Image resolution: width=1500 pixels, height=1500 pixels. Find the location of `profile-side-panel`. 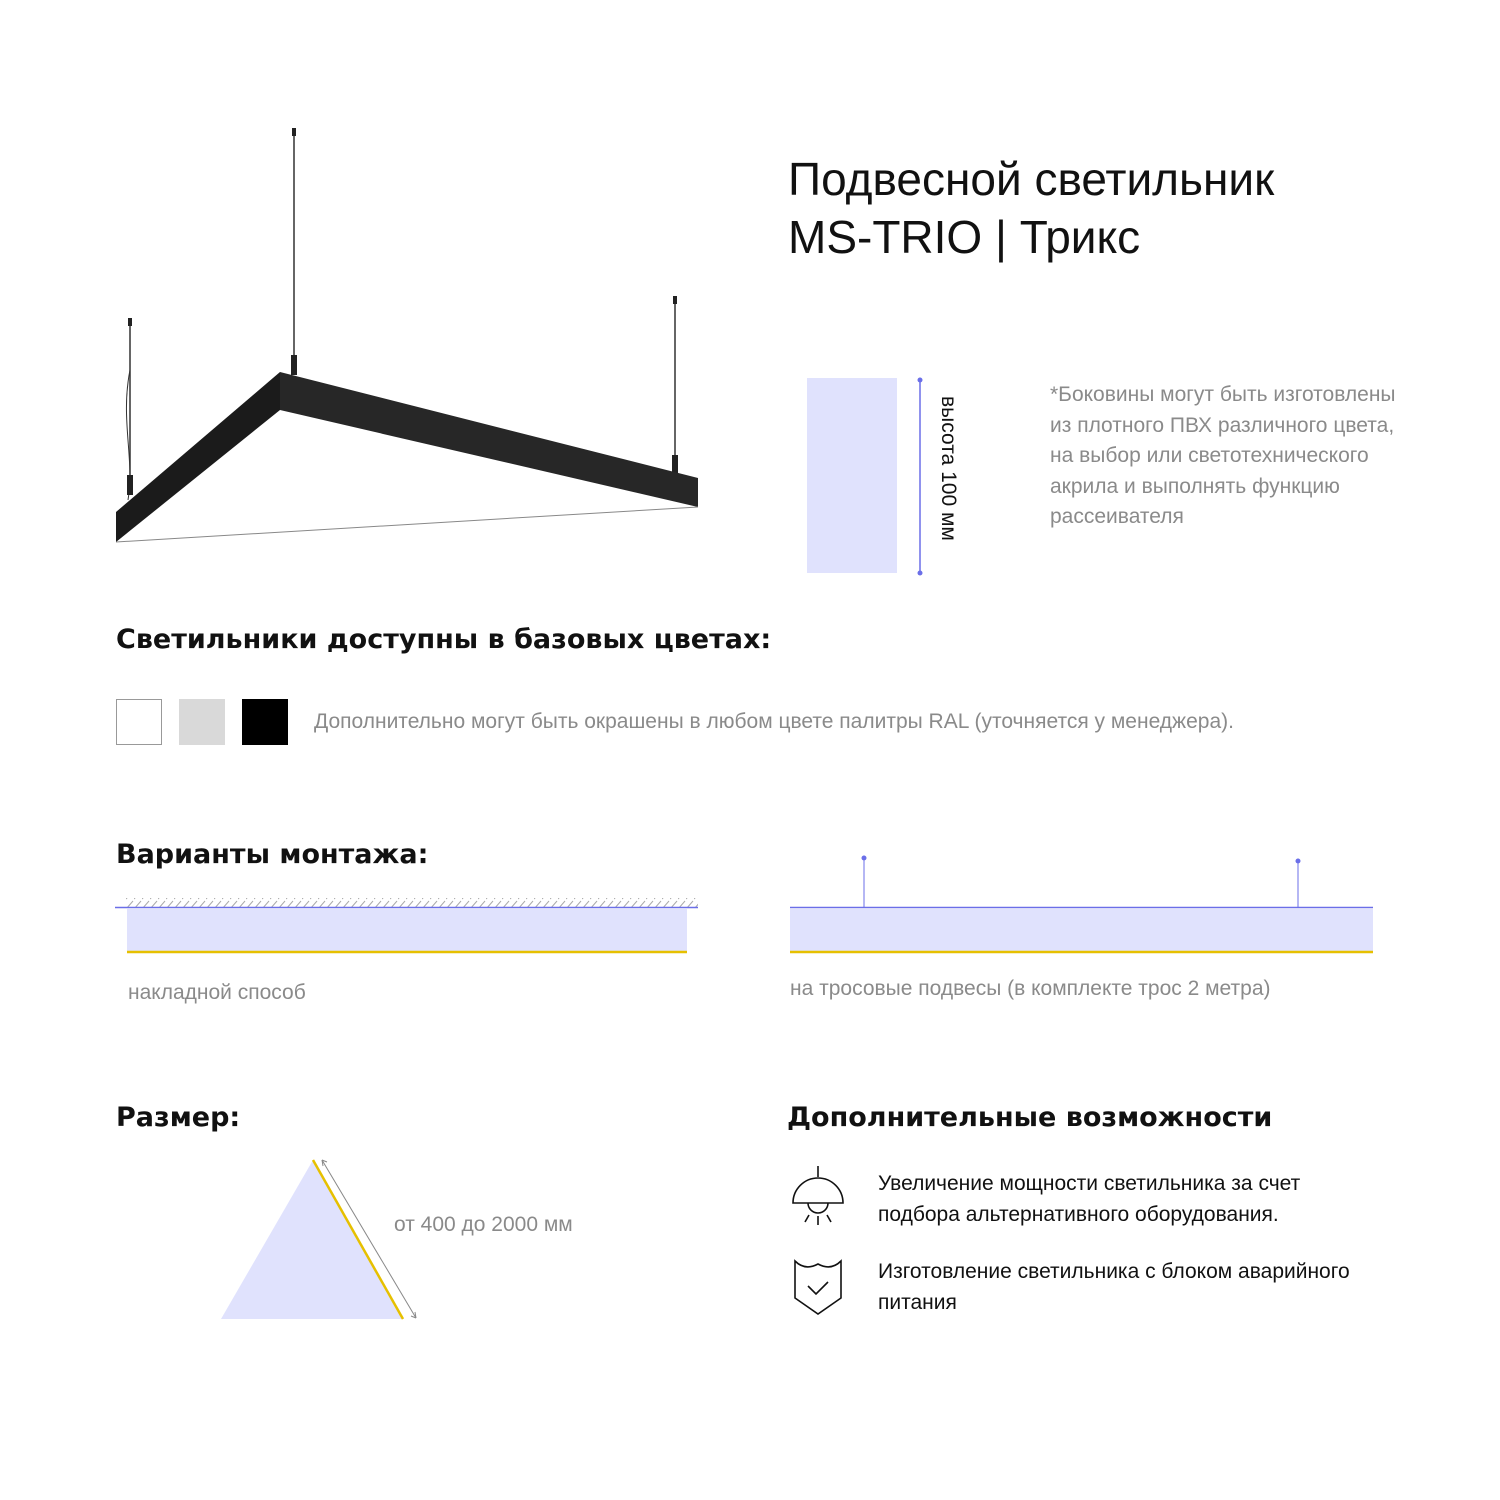

profile-side-panel is located at coordinates (852, 475).